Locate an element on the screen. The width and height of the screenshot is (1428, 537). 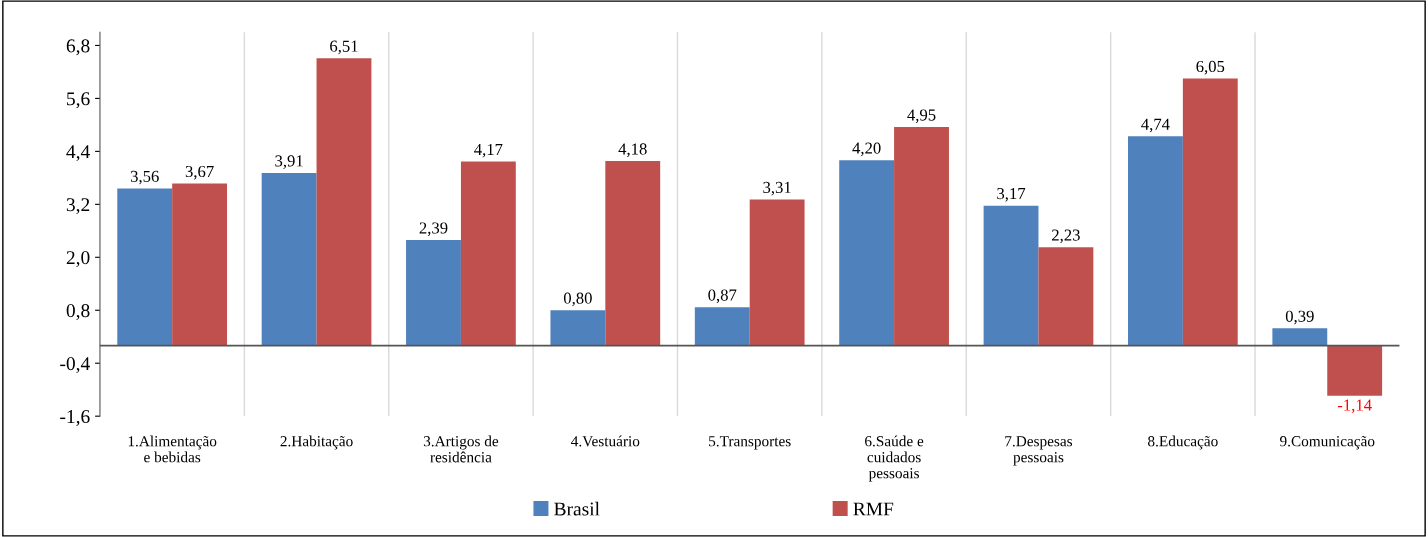
data-label: 0,39 is located at coordinates (1299, 317).